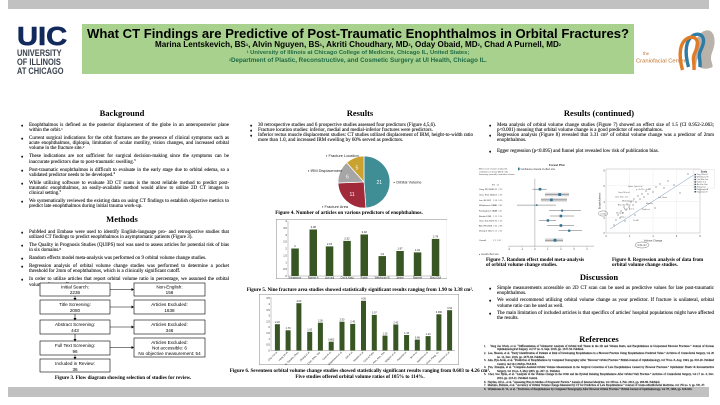  I want to click on svg-text: y = 0.47x + 0.46, so click(643, 190).